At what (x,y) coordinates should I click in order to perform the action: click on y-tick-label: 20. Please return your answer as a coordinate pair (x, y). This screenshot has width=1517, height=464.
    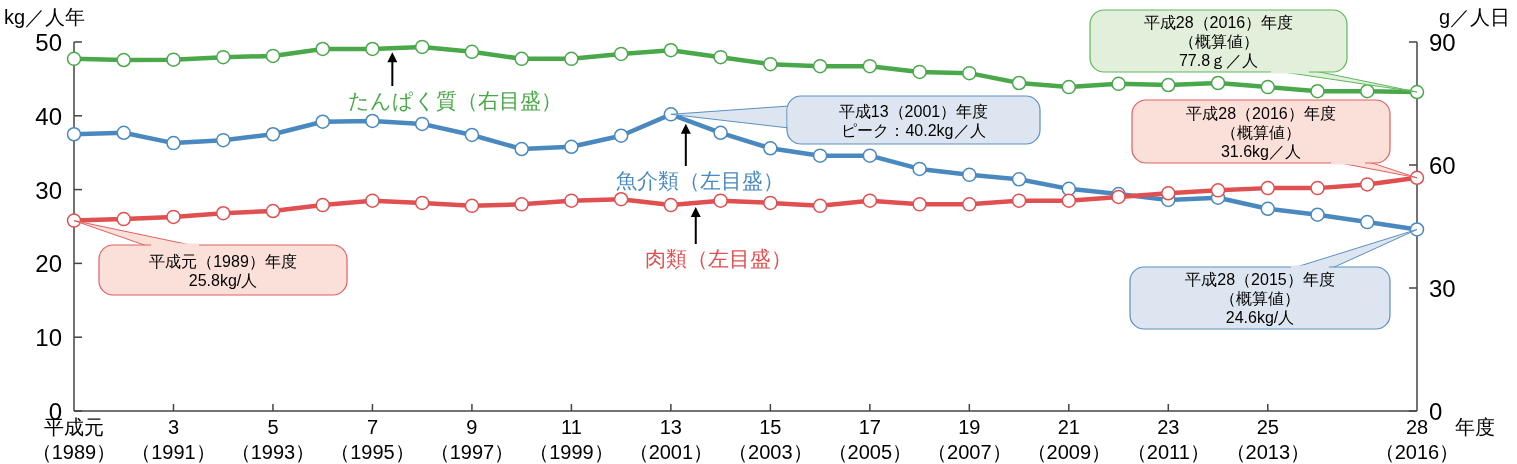
    Looking at the image, I should click on (48, 264).